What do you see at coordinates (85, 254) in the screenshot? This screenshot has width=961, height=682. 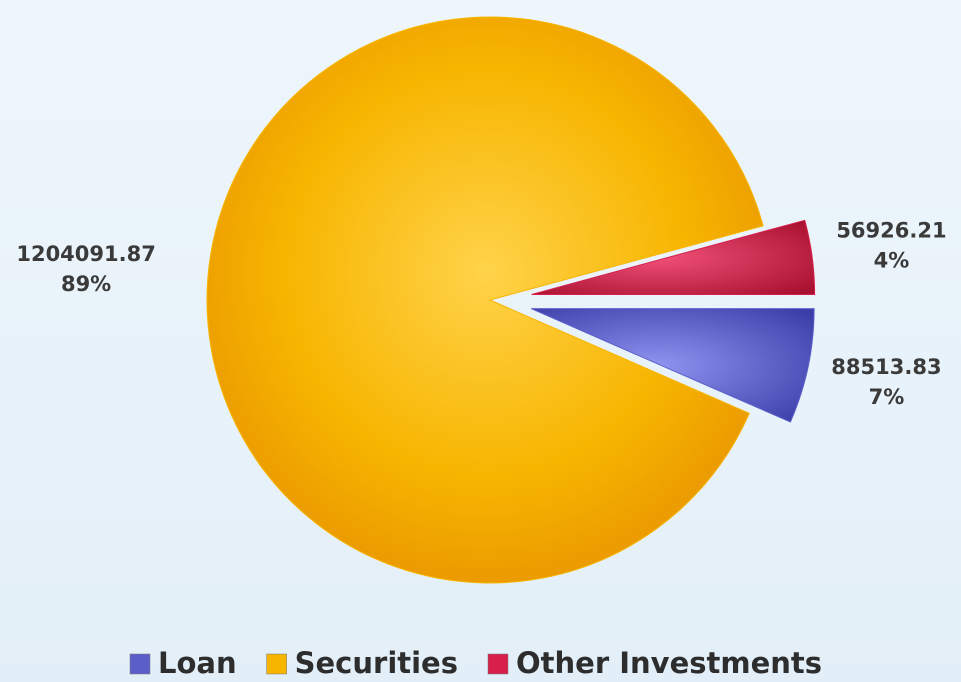 I see `value-label: 1204091.87` at bounding box center [85, 254].